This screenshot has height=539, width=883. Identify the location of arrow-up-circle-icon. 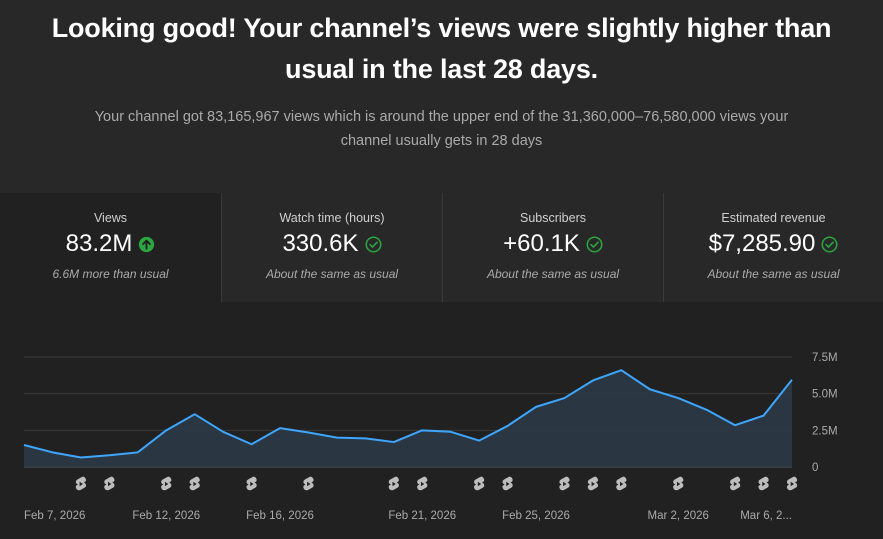
(147, 244).